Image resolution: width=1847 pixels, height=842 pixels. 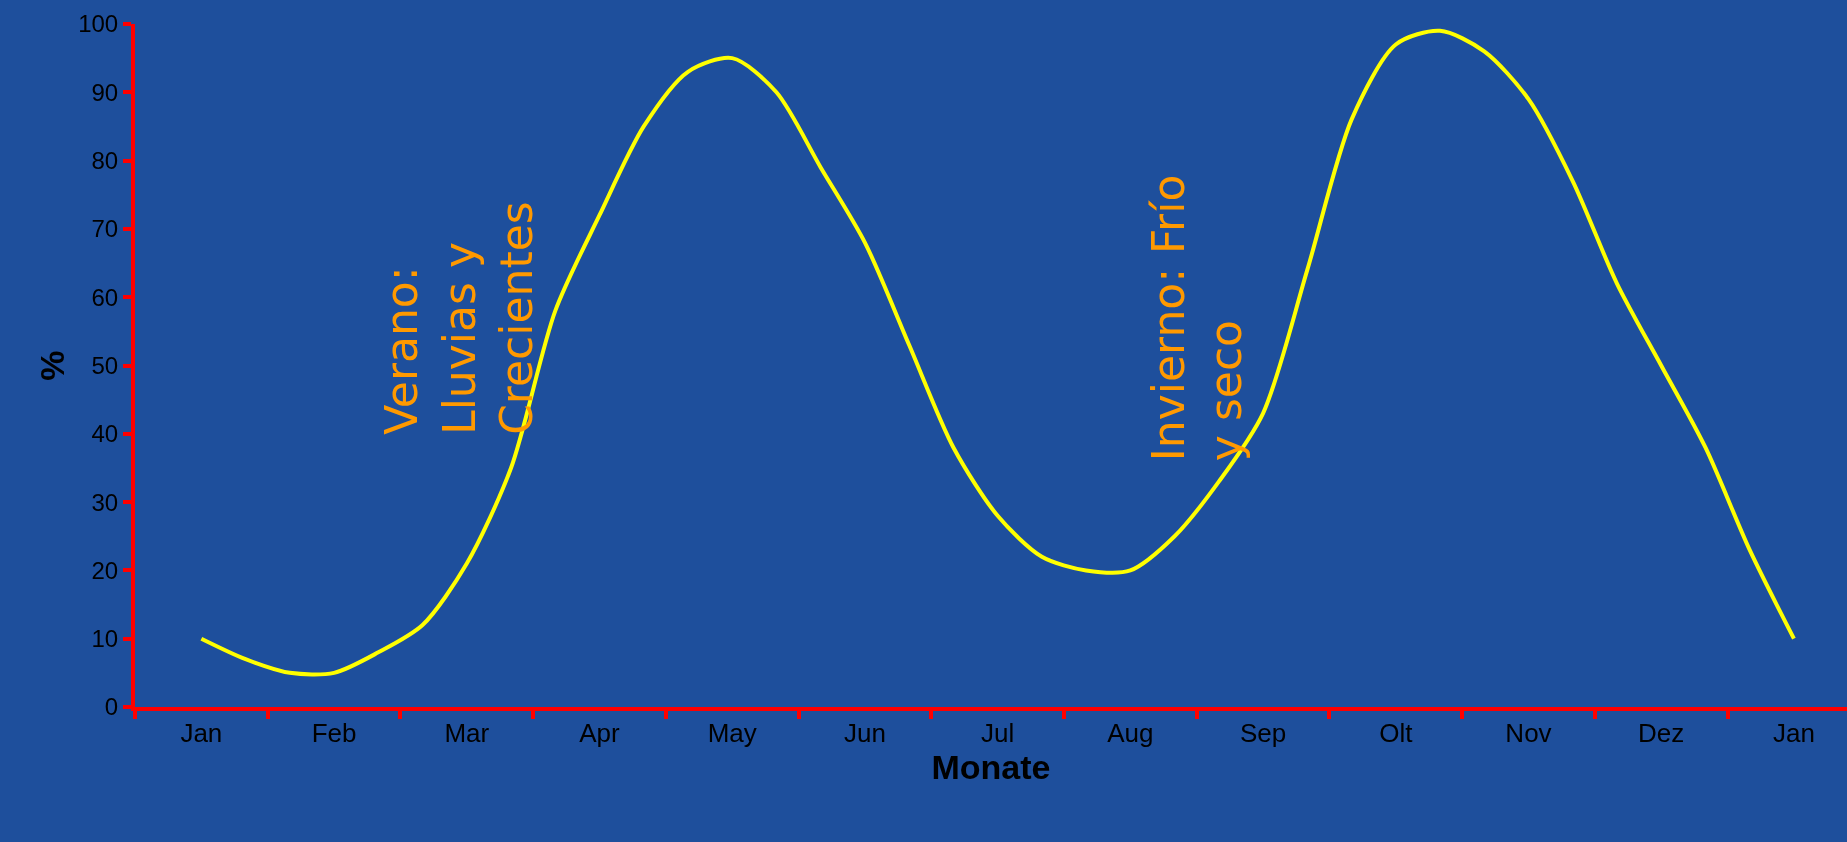 I want to click on x-tick-label: Jul, so click(x=998, y=733).